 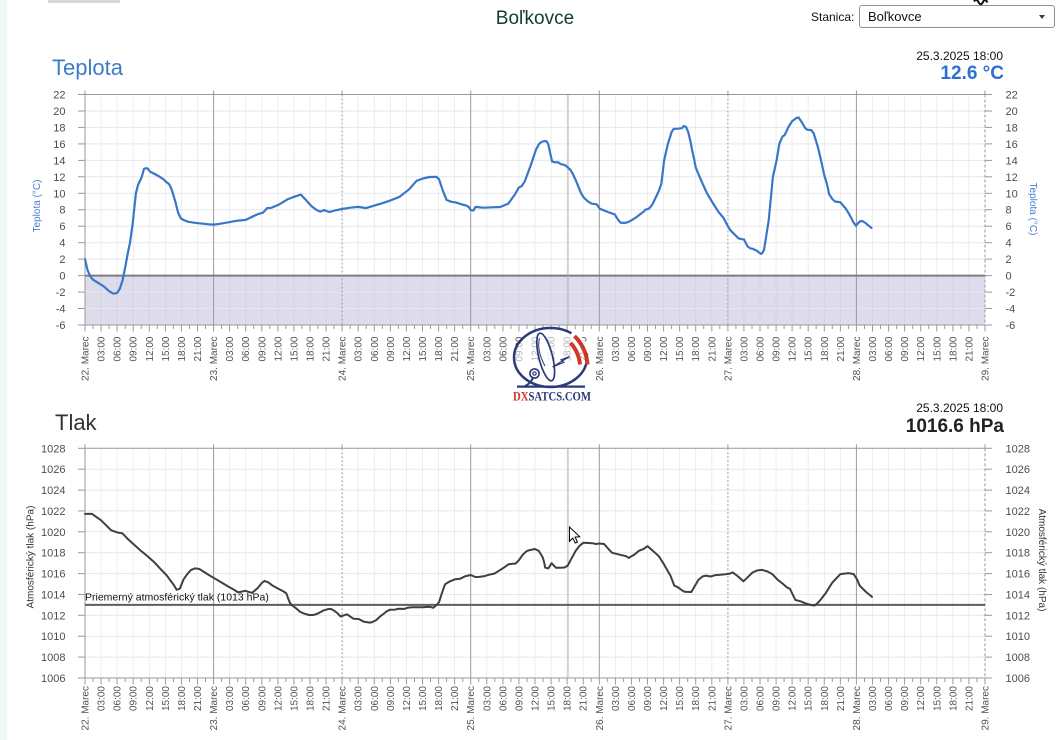 I want to click on svg-text: 10, so click(x=59, y=194).